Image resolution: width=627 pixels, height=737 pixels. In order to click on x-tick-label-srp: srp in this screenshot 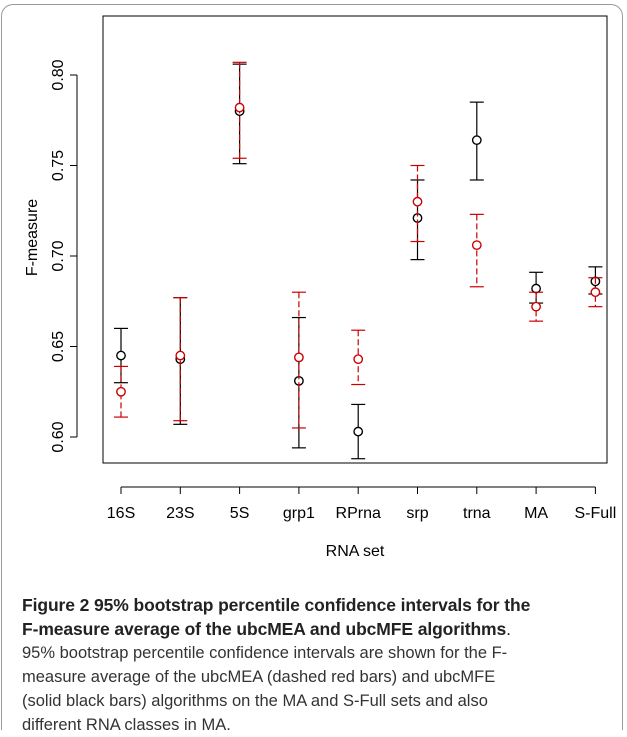, I will do `click(417, 513)`.